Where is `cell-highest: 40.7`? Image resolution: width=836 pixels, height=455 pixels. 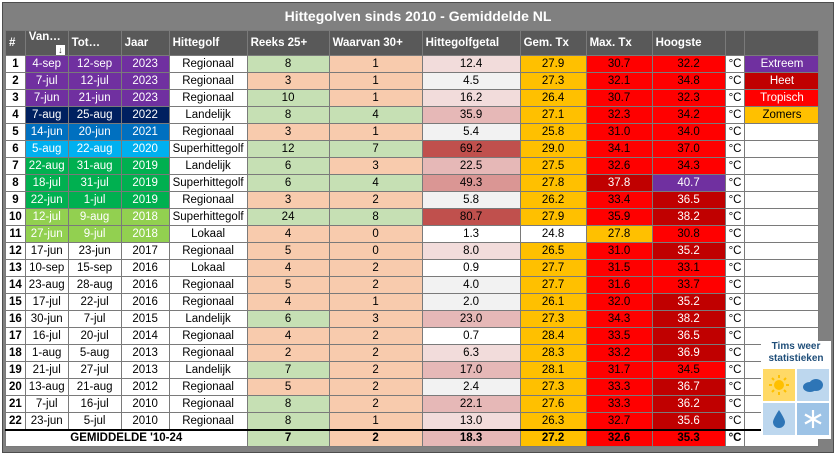 cell-highest: 40.7 is located at coordinates (688, 183).